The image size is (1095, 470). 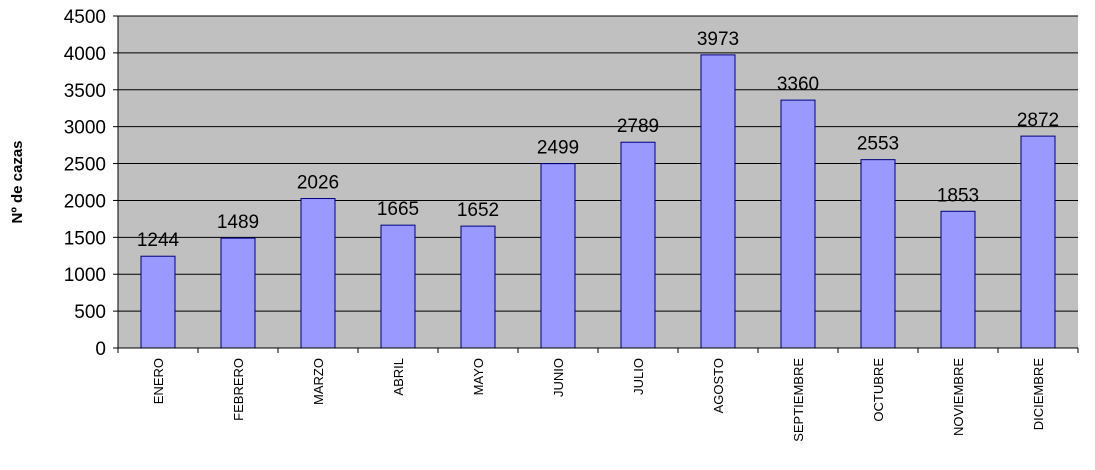 What do you see at coordinates (158, 302) in the screenshot?
I see `bar-enero` at bounding box center [158, 302].